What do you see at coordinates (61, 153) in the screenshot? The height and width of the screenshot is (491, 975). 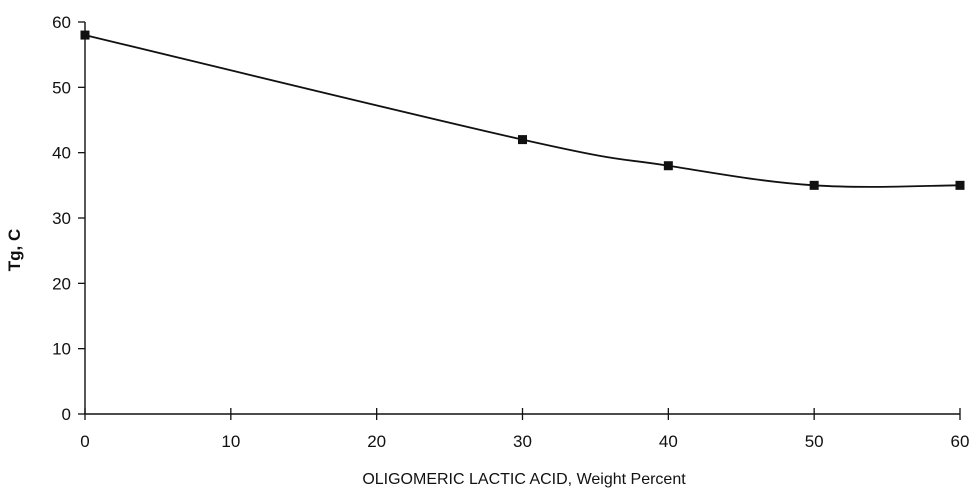 I see `y-tick-label: 40` at bounding box center [61, 153].